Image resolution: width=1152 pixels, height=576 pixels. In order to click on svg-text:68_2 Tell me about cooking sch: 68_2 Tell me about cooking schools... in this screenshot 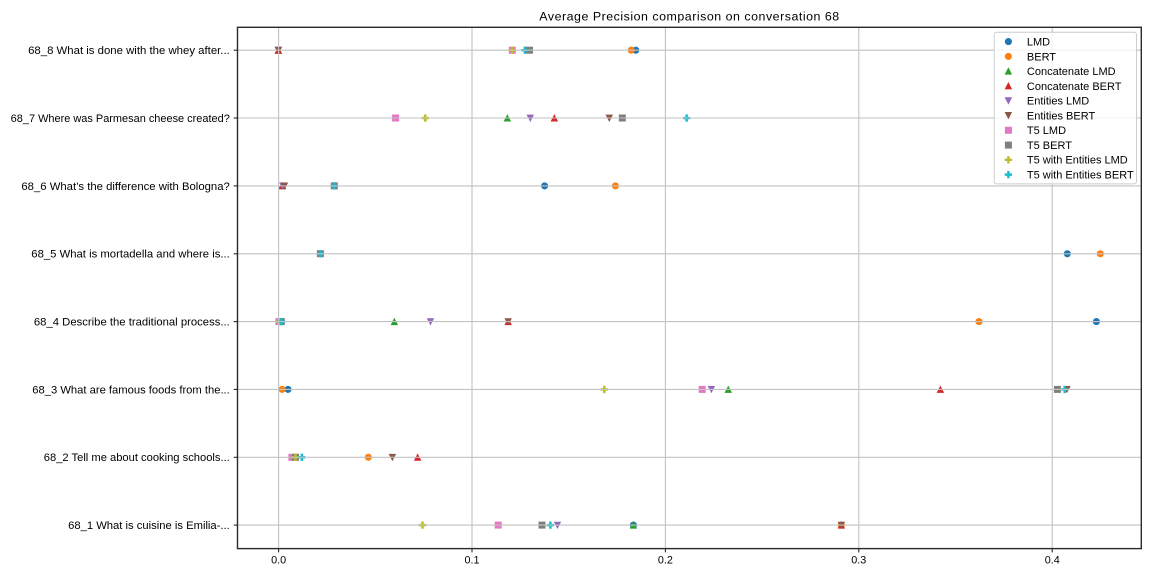, I will do `click(137, 458)`.